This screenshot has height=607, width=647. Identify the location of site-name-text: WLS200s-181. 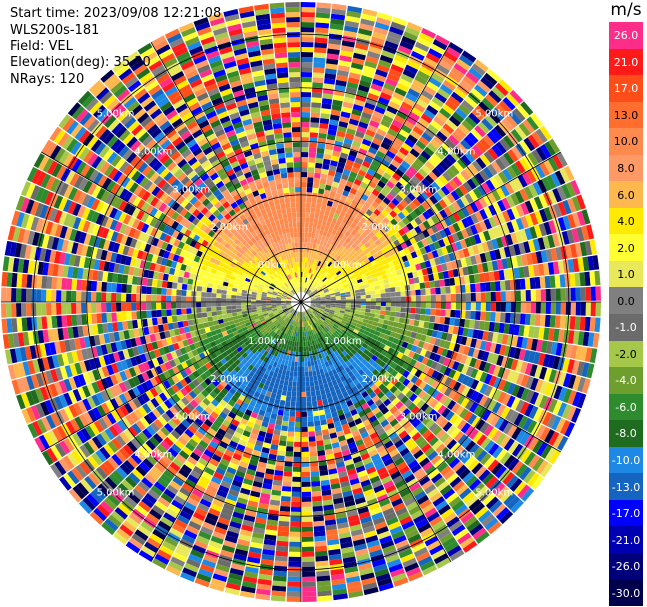
(55, 30).